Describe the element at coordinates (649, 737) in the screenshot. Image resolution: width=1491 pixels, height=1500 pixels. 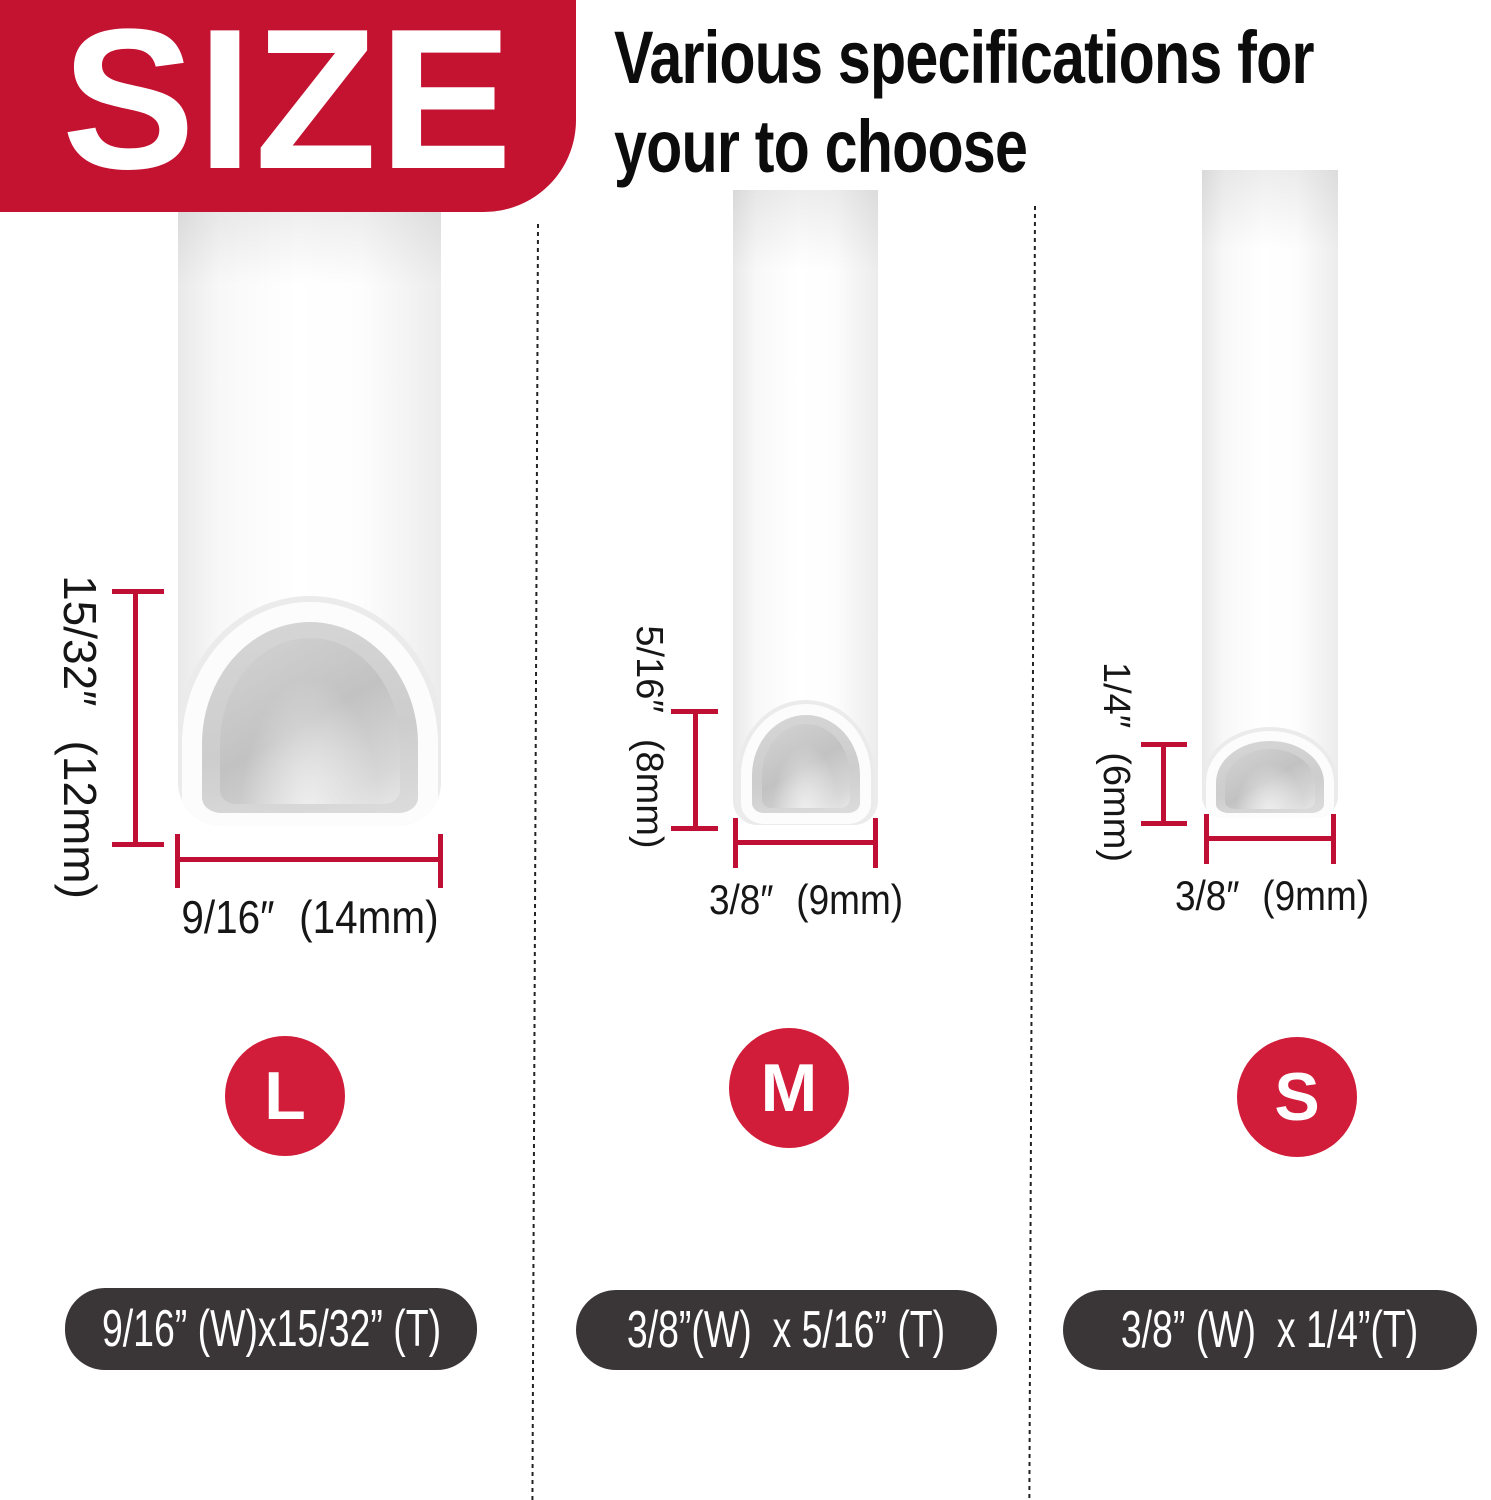
I see `thickness-label-medium: 5/16″ (8mm)` at that location.